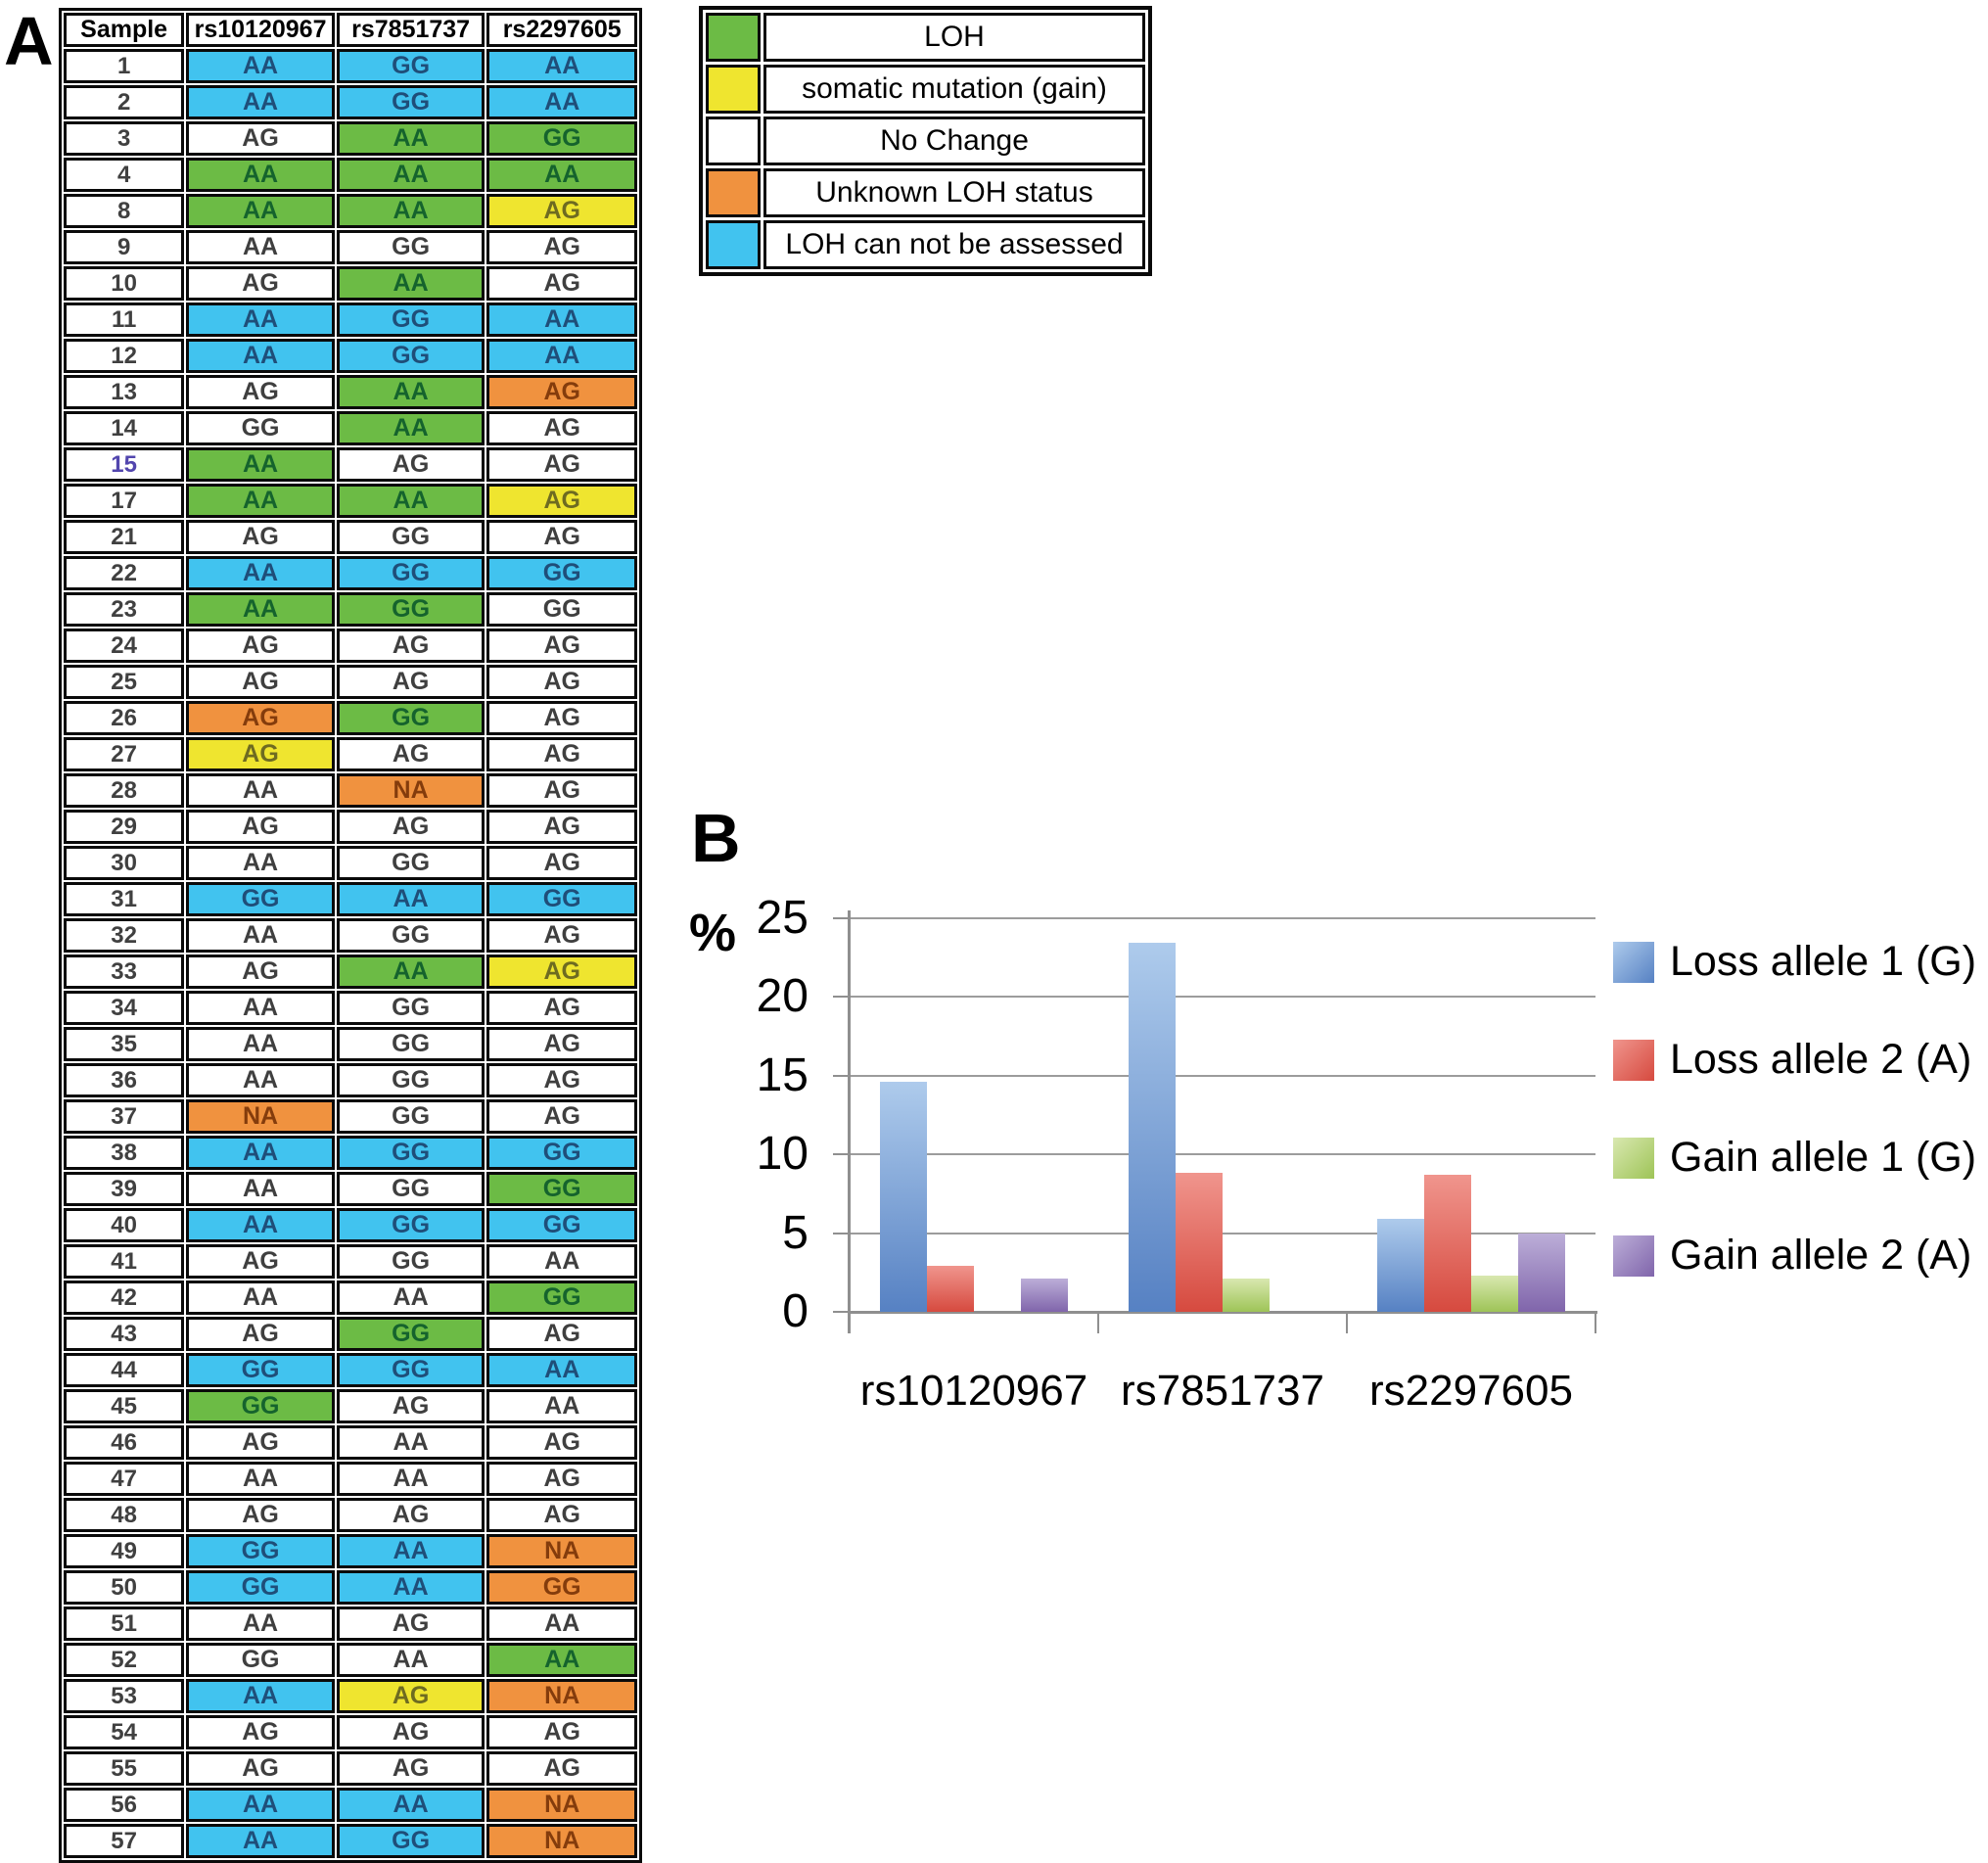  What do you see at coordinates (350, 1624) in the screenshot?
I see `table-row: 51 AA AG AA` at bounding box center [350, 1624].